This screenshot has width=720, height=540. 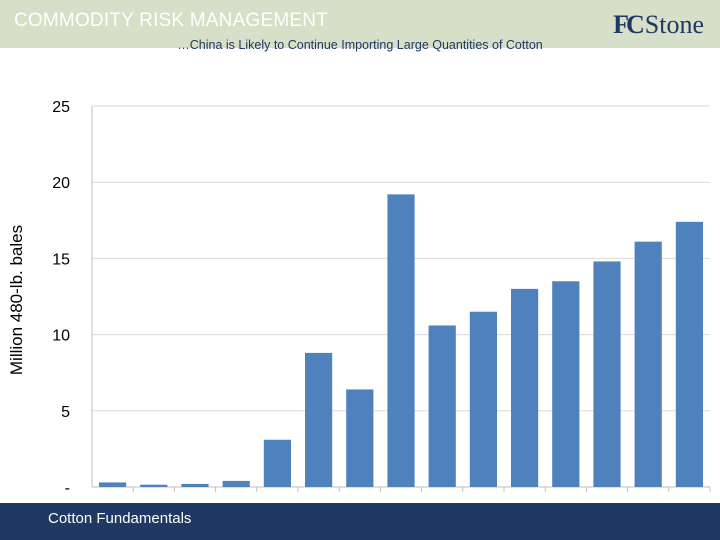 I want to click on y-tick-label: 15, so click(x=61, y=259).